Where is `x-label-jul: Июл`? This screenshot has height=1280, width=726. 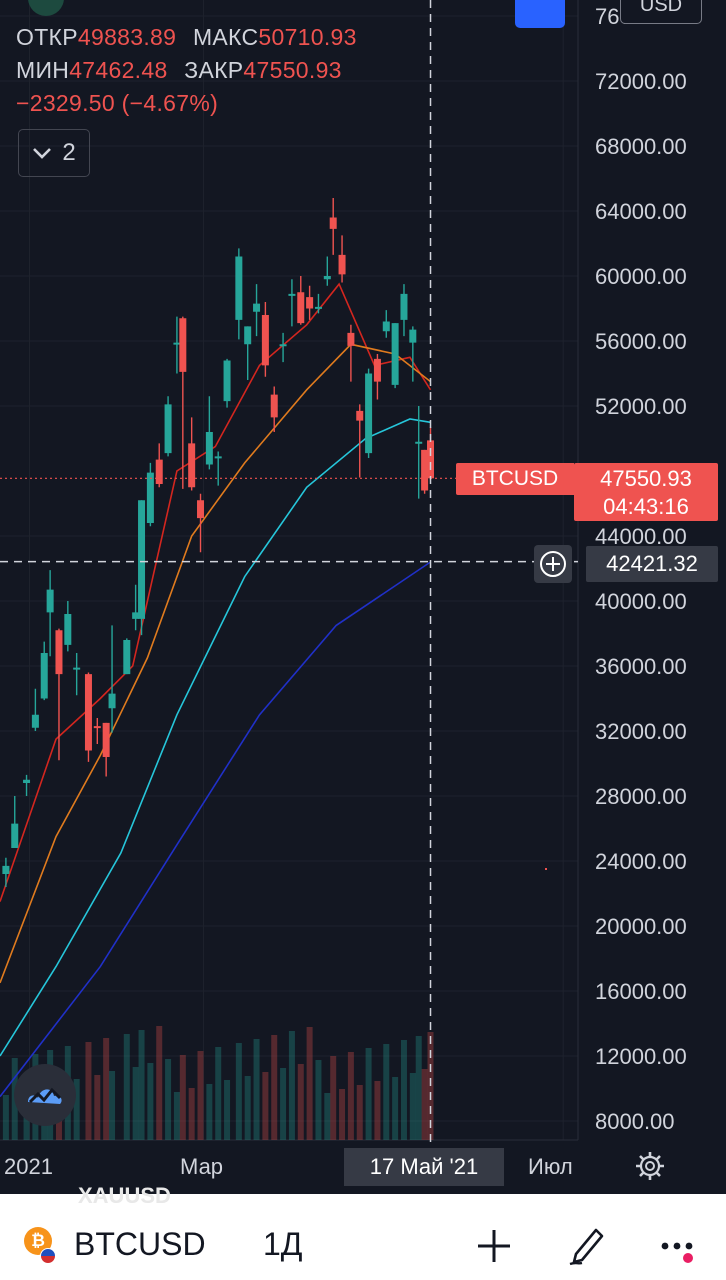
x-label-jul: Июл is located at coordinates (550, 1166).